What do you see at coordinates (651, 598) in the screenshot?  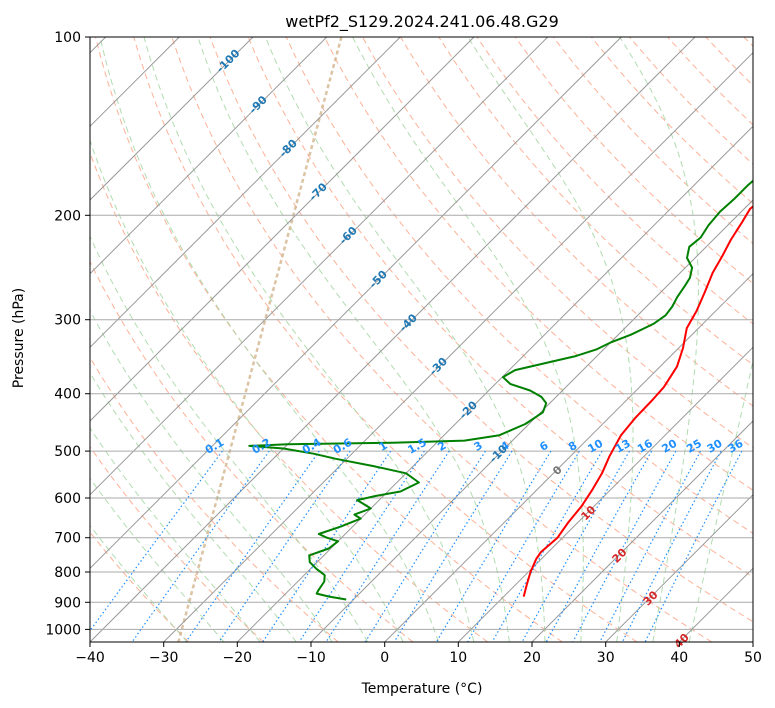 I see `isotherm-label: 30` at bounding box center [651, 598].